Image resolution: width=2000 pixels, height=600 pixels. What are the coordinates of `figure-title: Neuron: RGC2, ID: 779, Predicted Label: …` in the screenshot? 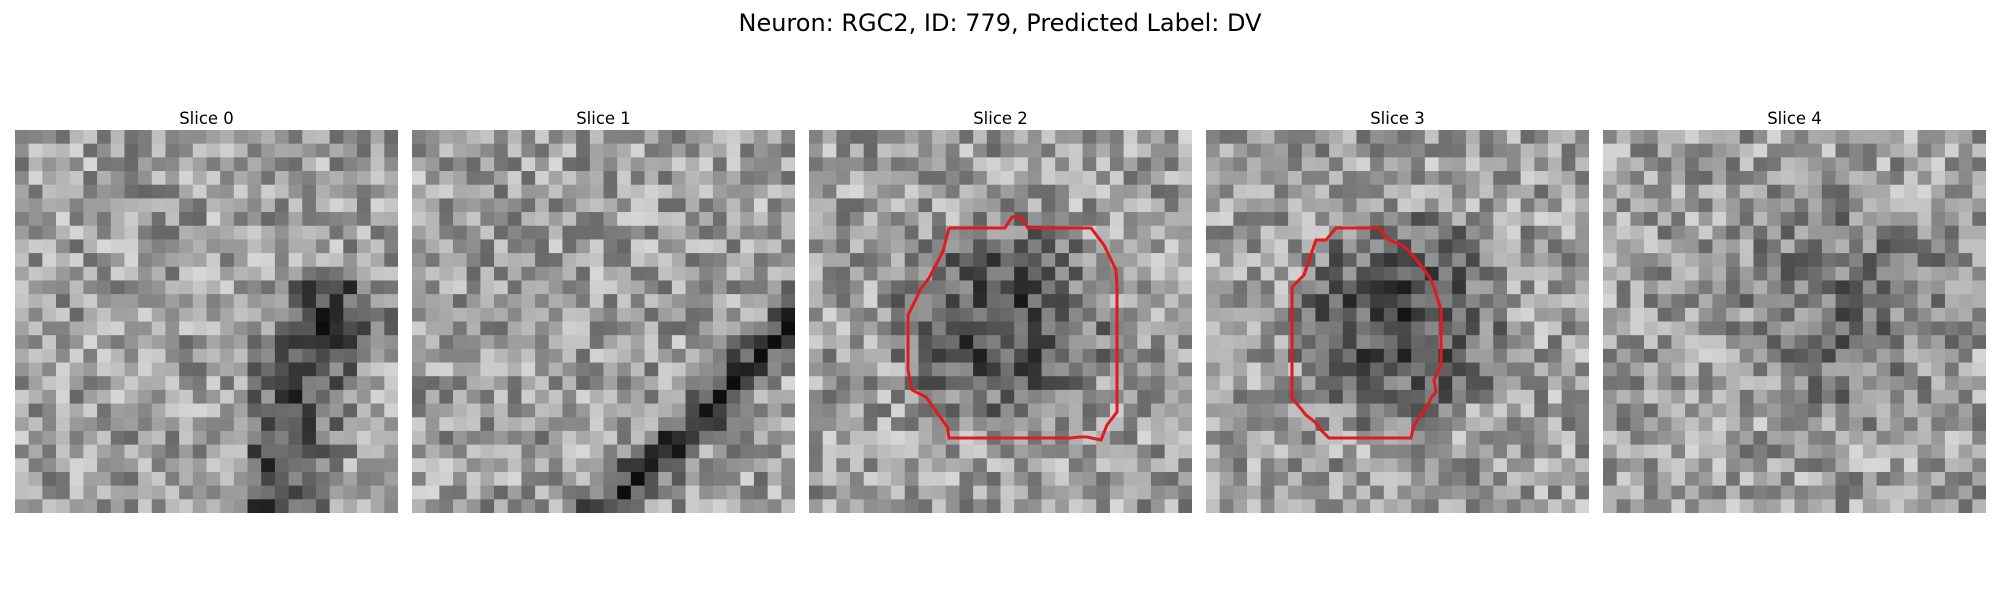 It's located at (1000, 23).